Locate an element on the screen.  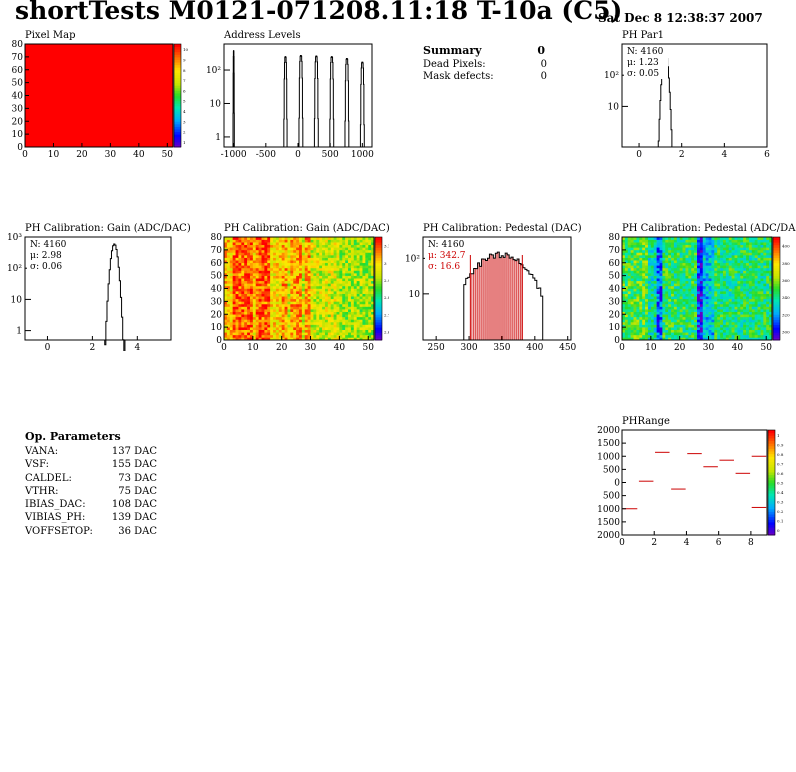
y-tick-label: 2000 is located at coordinates (608, 431).